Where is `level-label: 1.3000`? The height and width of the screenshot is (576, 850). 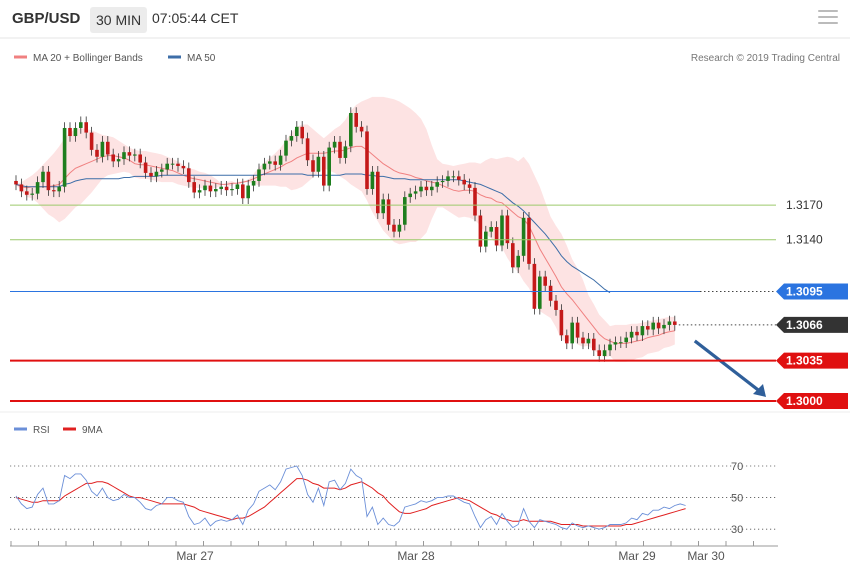 level-label: 1.3000 is located at coordinates (804, 401).